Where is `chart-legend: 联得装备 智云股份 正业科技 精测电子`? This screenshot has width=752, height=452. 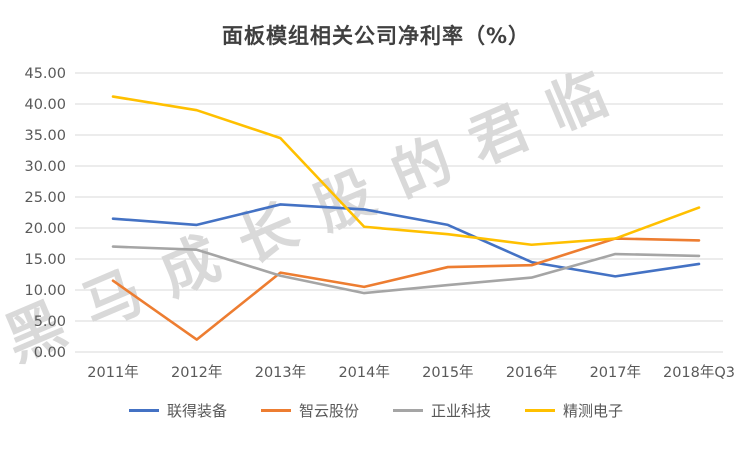 chart-legend: 联得装备 智云股份 正业科技 精测电子 is located at coordinates (376, 410).